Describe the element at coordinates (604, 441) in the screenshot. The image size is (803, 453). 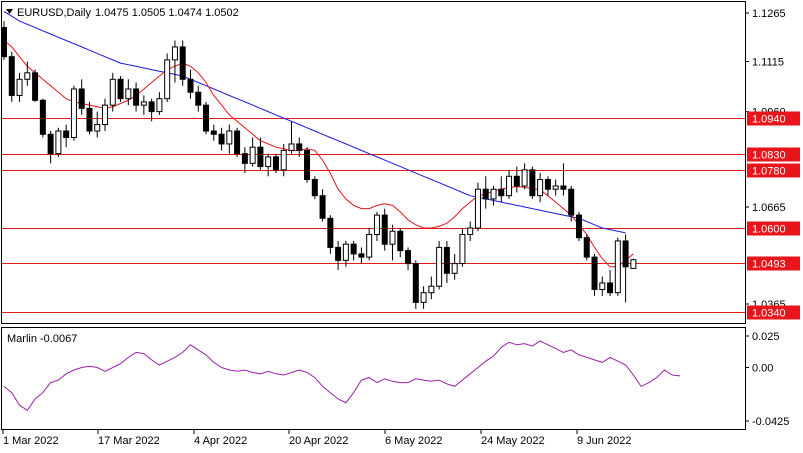
I see `time-tick-label-6: 9 Jun 2022` at that location.